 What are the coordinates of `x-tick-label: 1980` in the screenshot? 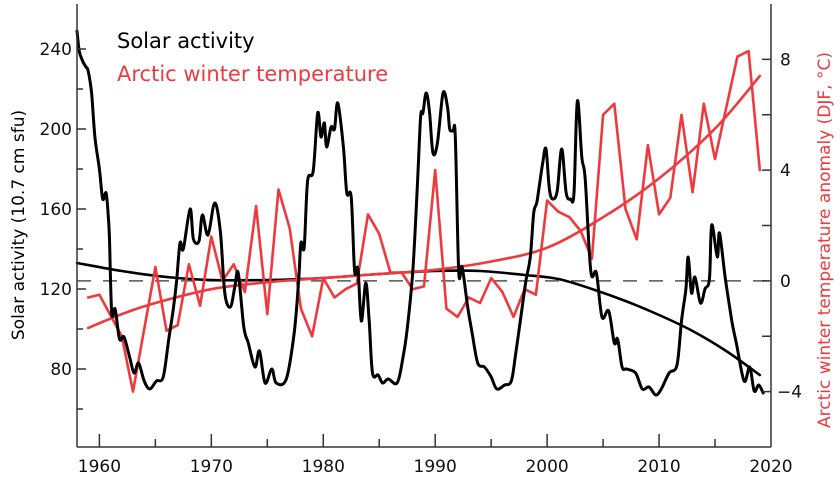 It's located at (323, 467).